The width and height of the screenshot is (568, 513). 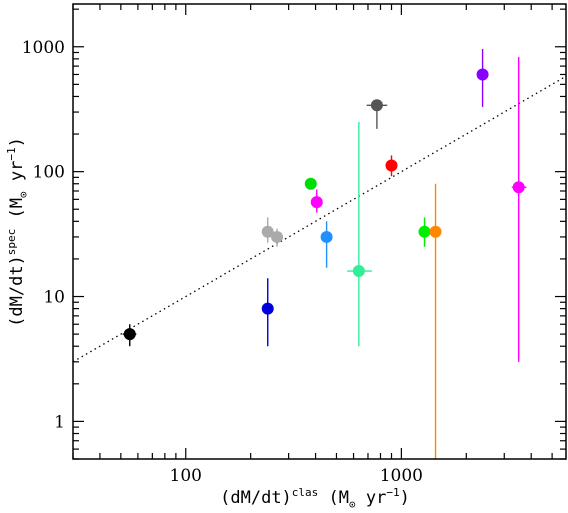 What do you see at coordinates (59, 422) in the screenshot?
I see `y-tick-label: 1` at bounding box center [59, 422].